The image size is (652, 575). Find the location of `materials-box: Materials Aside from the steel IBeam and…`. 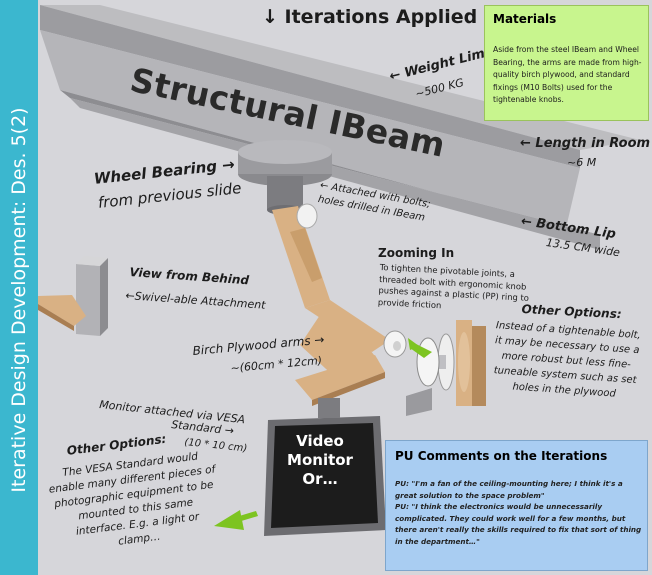

materials-box: Materials Aside from the steel IBeam and… is located at coordinates (566, 63).